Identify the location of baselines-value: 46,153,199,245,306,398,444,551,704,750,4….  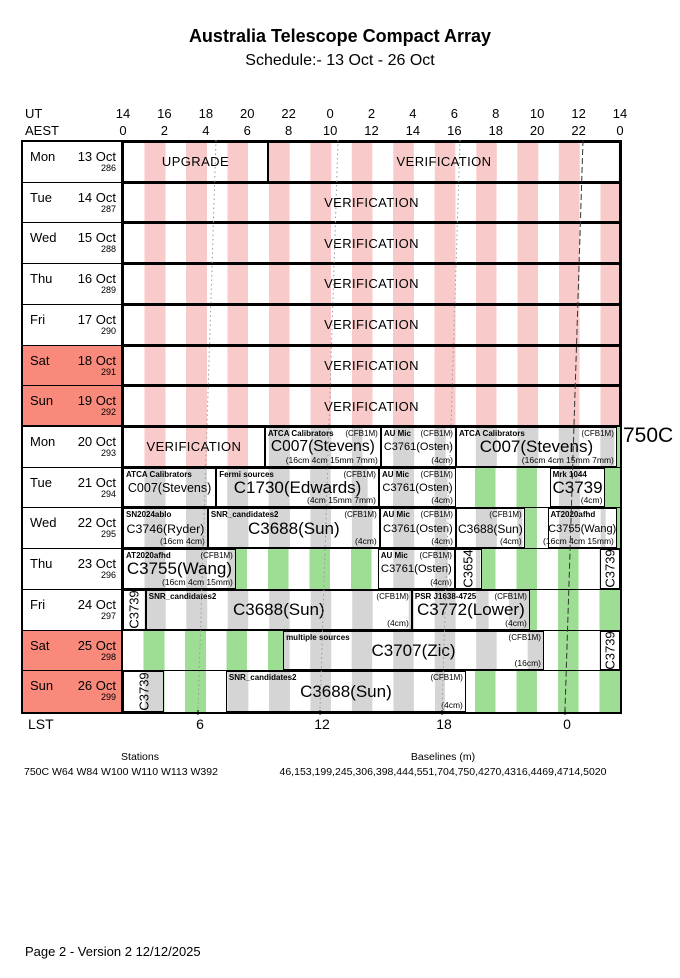
(443, 772).